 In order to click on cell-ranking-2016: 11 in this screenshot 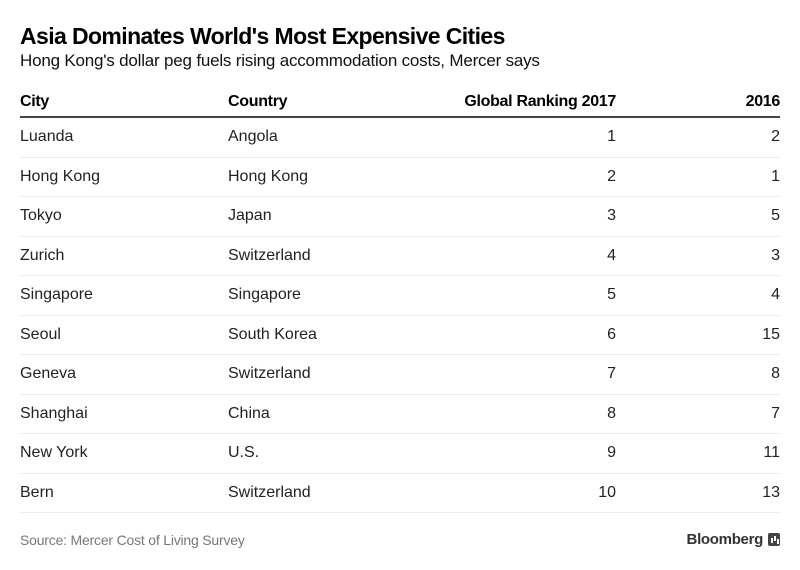, I will do `click(698, 453)`.